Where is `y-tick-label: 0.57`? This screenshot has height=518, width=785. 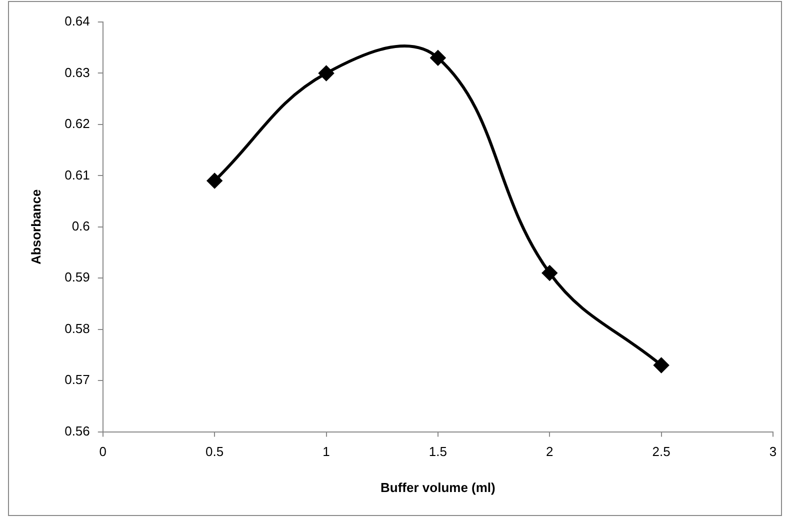
y-tick-label: 0.57 is located at coordinates (77, 380).